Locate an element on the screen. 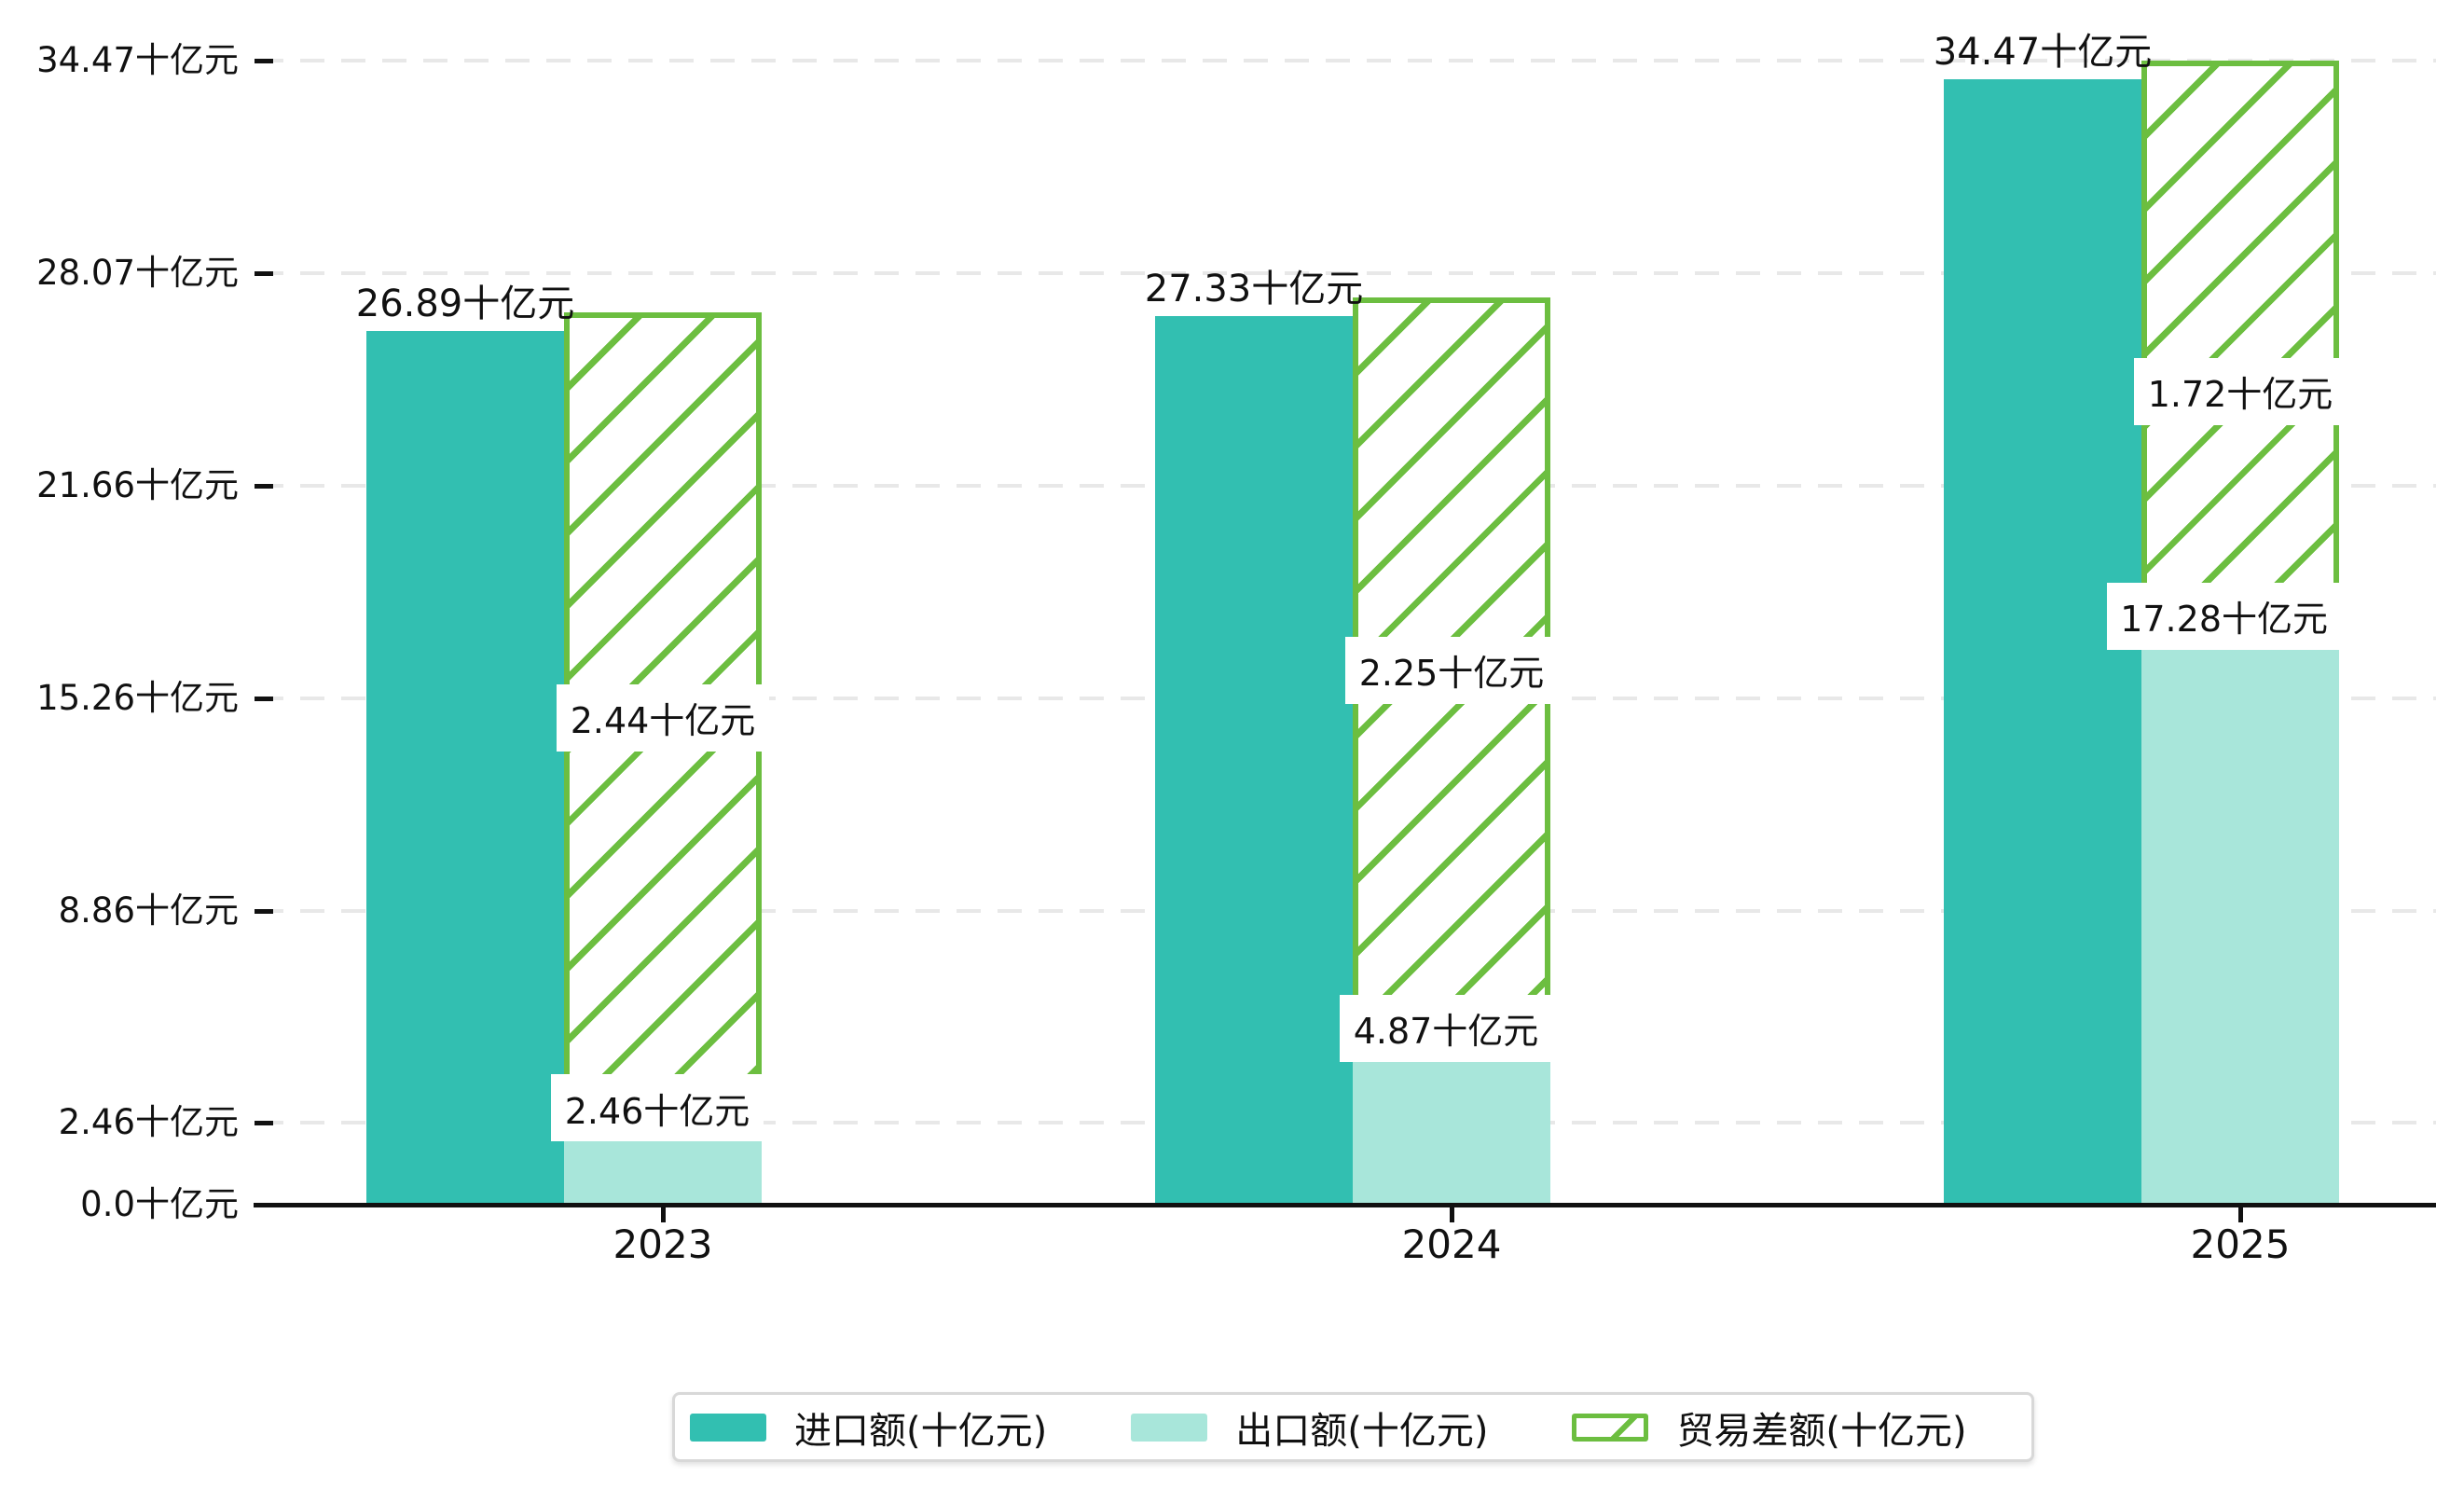 The image size is (2464, 1490). legend-label-import: 进口额(十亿元) is located at coordinates (921, 1431).